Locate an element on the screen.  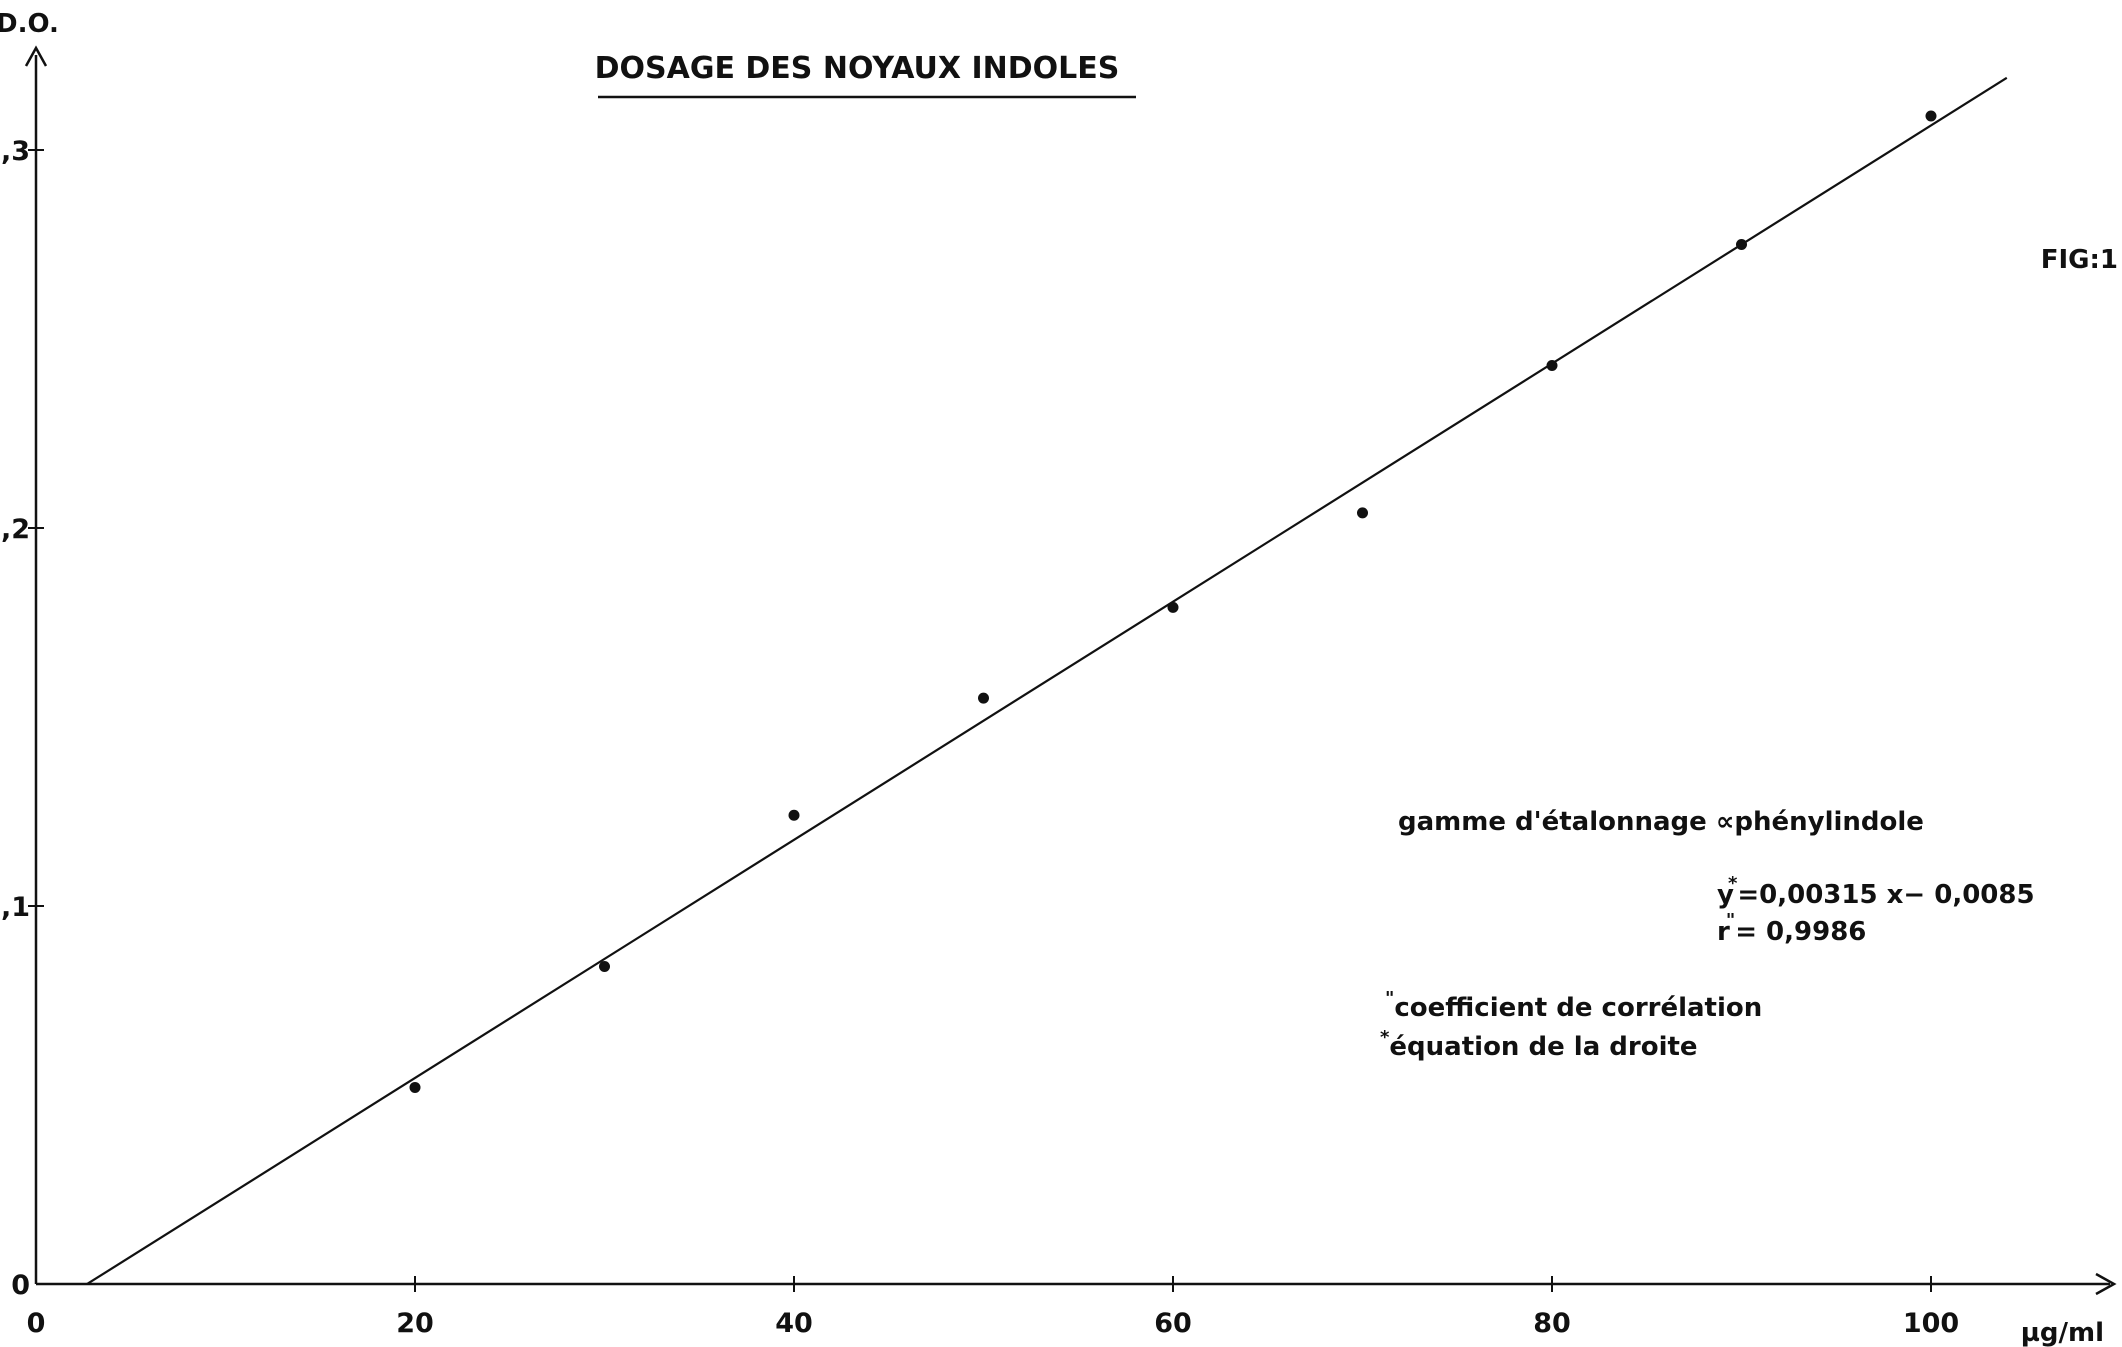
x-axis-label: µg/ml is located at coordinates (2062, 1332).